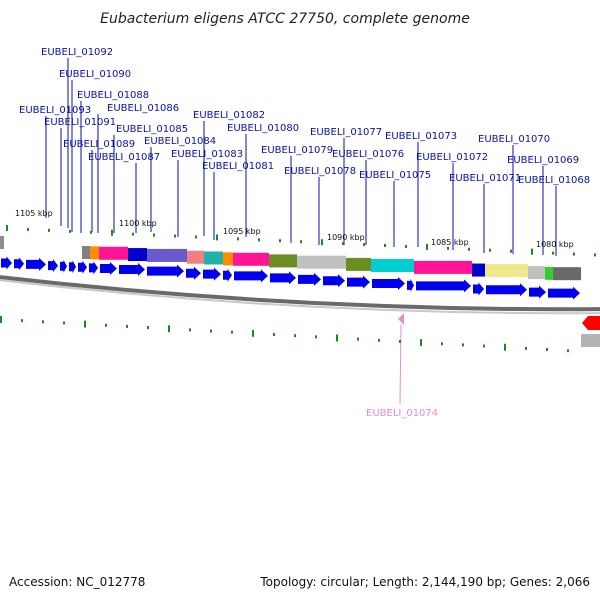 The width and height of the screenshot is (600, 600). What do you see at coordinates (346, 237) in the screenshot?
I see `scale-label: 1090 kbp` at bounding box center [346, 237].